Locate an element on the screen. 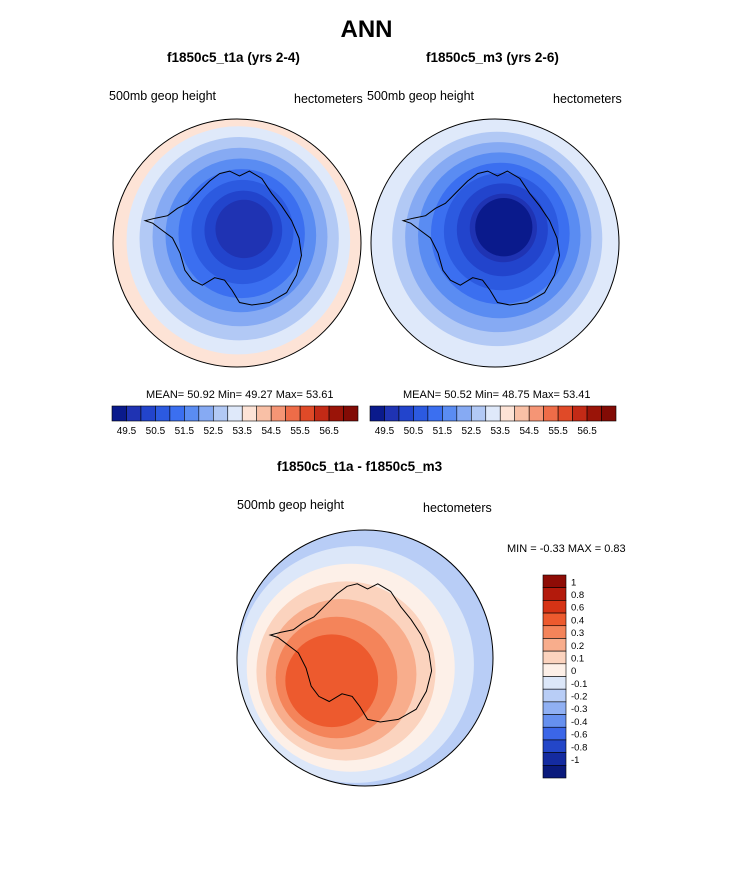 This screenshot has width=733, height=882. page-title: ANN is located at coordinates (366, 29).